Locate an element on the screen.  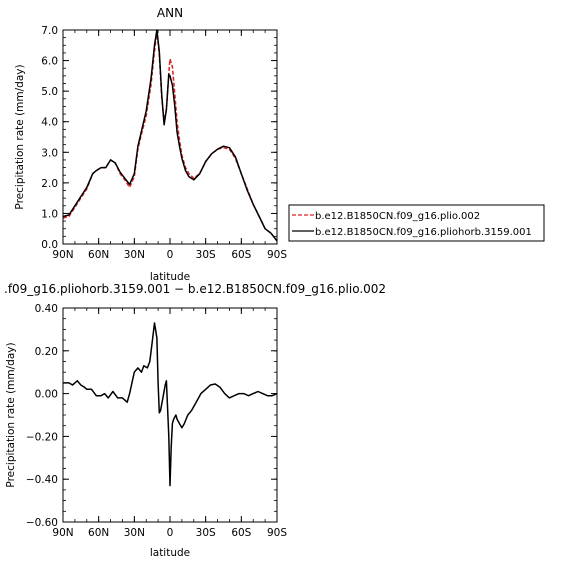
top-y-tick-label: 5.0 is located at coordinates (49, 92).